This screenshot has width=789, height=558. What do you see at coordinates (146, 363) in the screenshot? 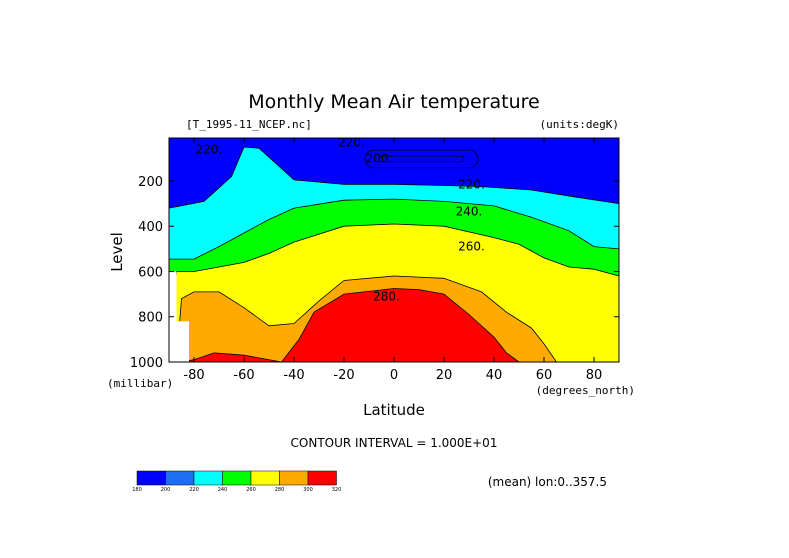
I see `y-tick-label: 1000` at bounding box center [146, 363].